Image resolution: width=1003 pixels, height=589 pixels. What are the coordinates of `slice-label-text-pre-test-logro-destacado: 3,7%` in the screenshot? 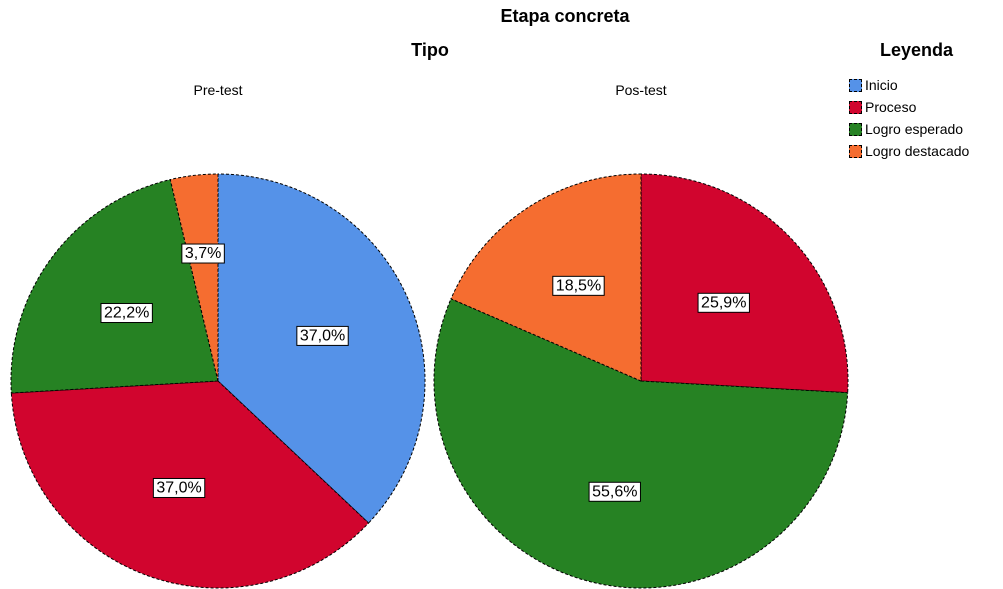 It's located at (203, 253).